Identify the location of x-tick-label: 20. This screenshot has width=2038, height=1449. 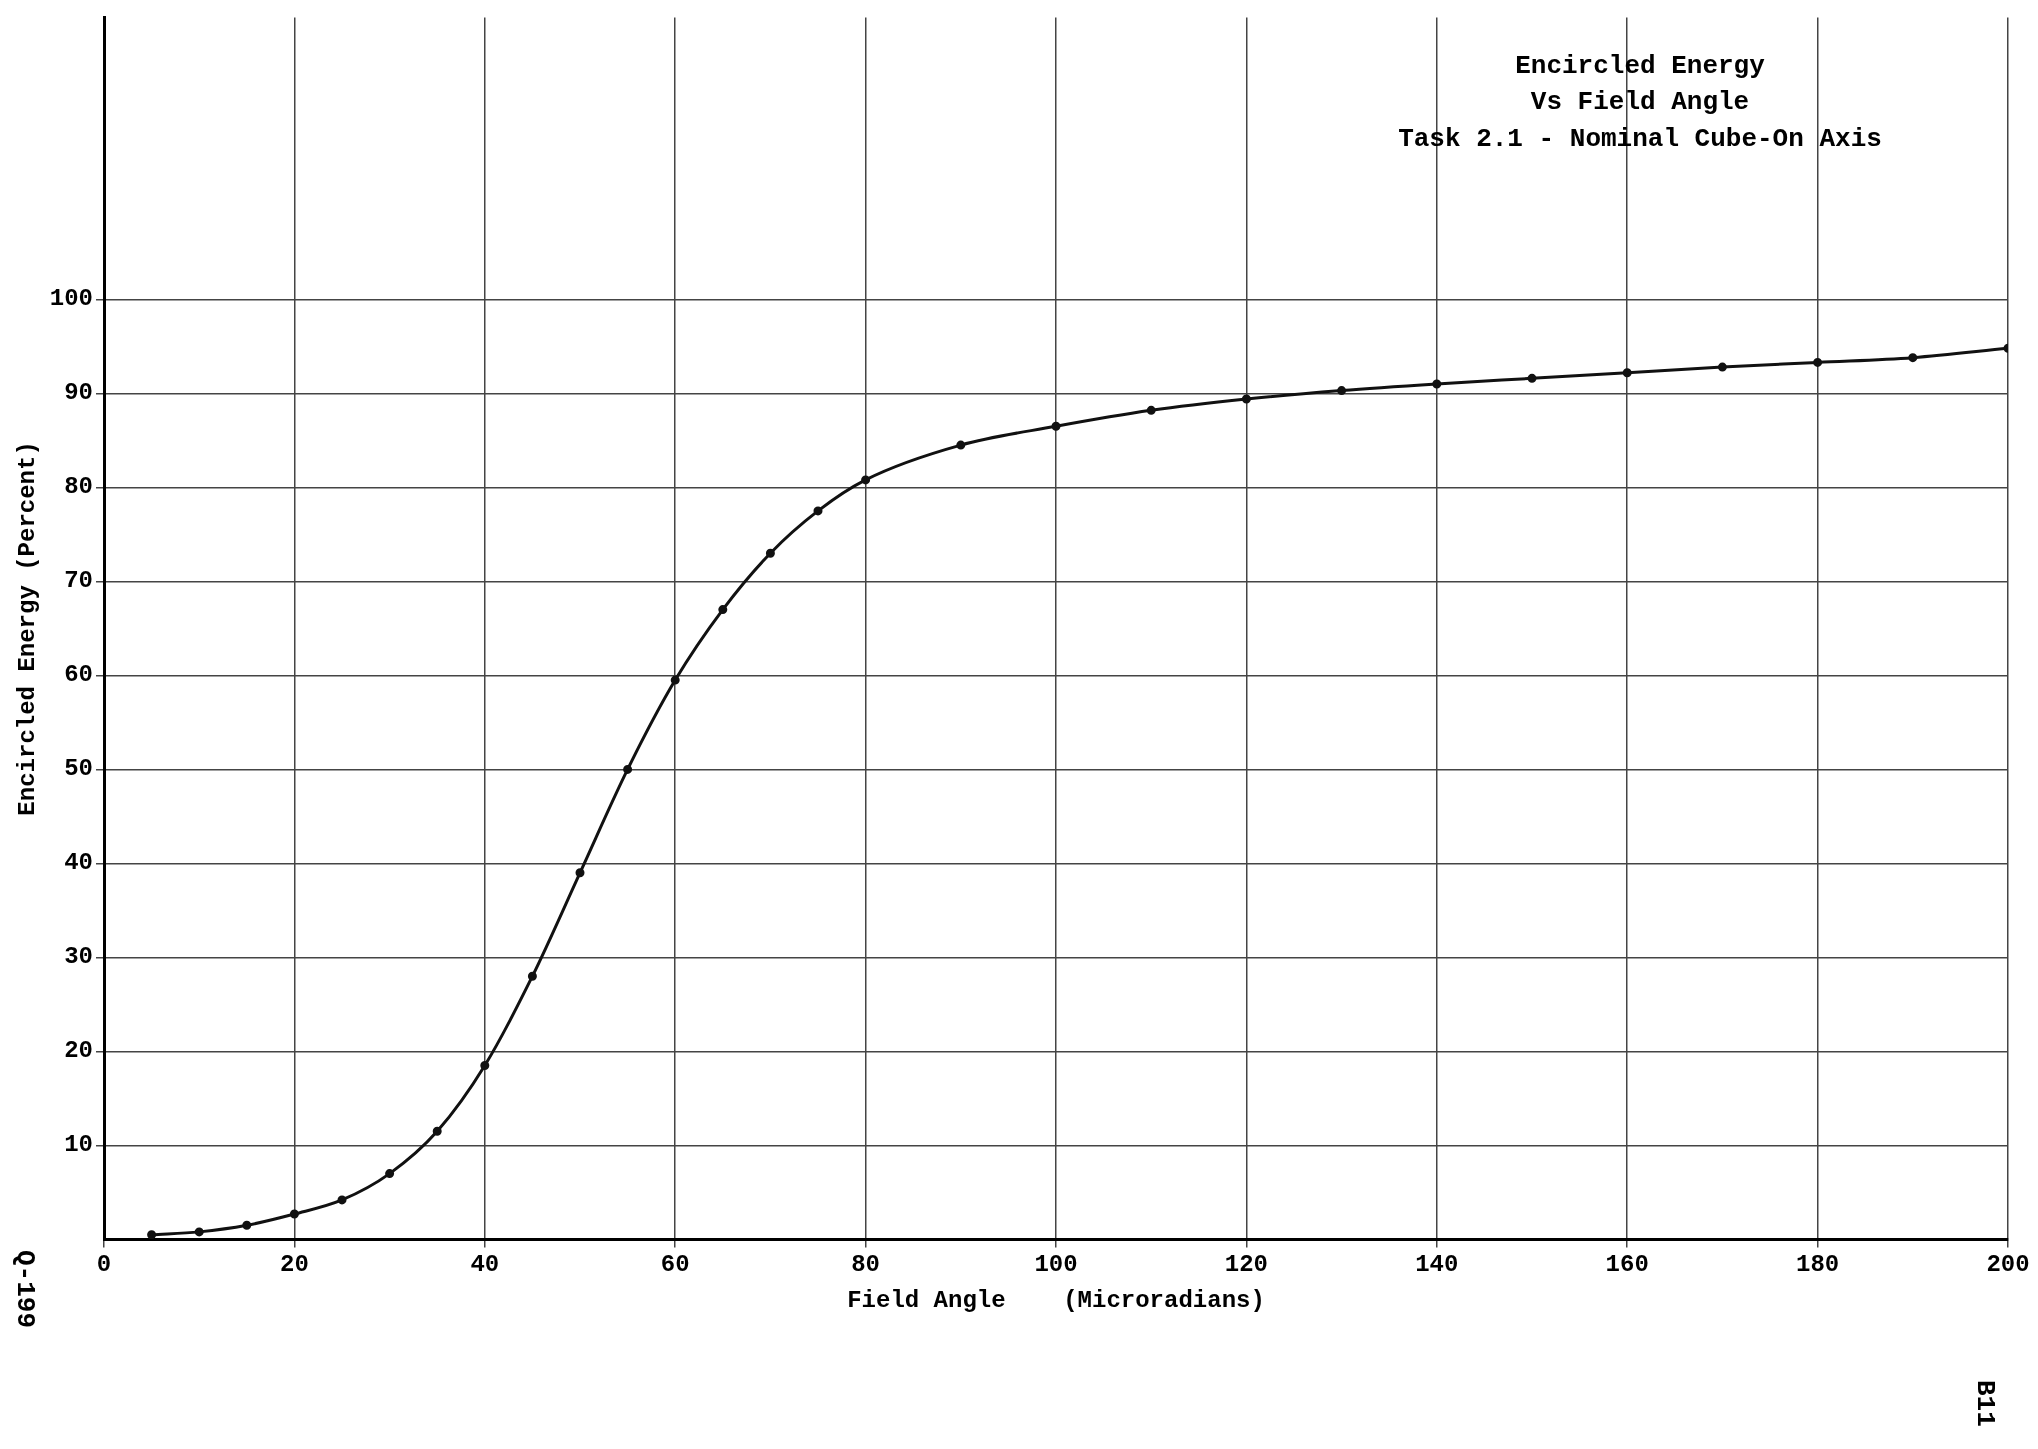
(294, 1264).